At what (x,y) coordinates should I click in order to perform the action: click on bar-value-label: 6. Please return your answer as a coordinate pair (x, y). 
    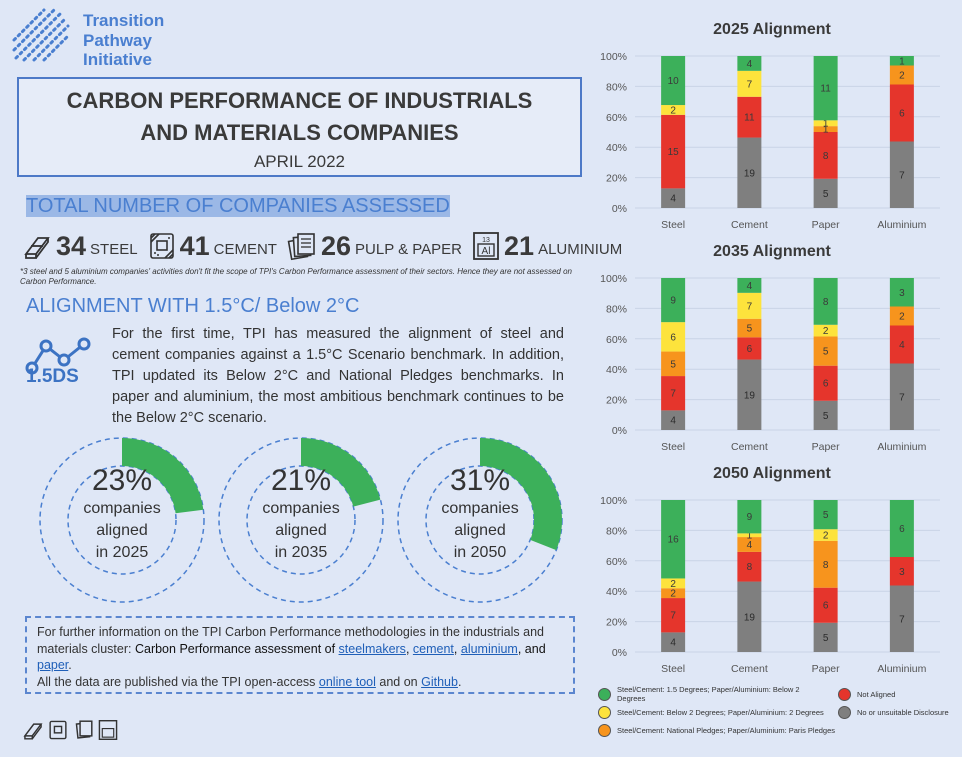
    Looking at the image, I should click on (826, 606).